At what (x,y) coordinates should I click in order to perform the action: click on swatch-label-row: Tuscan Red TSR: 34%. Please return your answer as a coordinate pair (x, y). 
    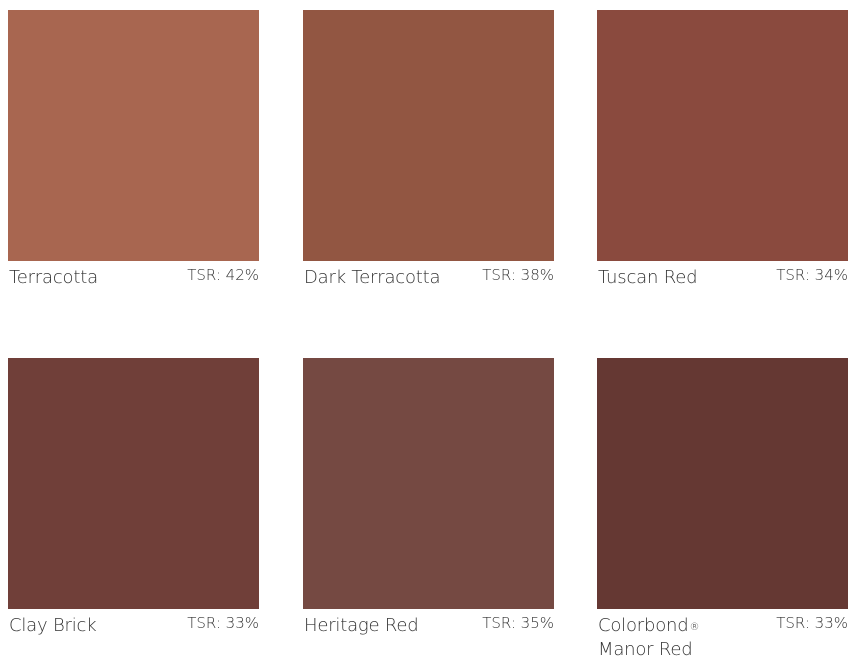
    Looking at the image, I should click on (722, 291).